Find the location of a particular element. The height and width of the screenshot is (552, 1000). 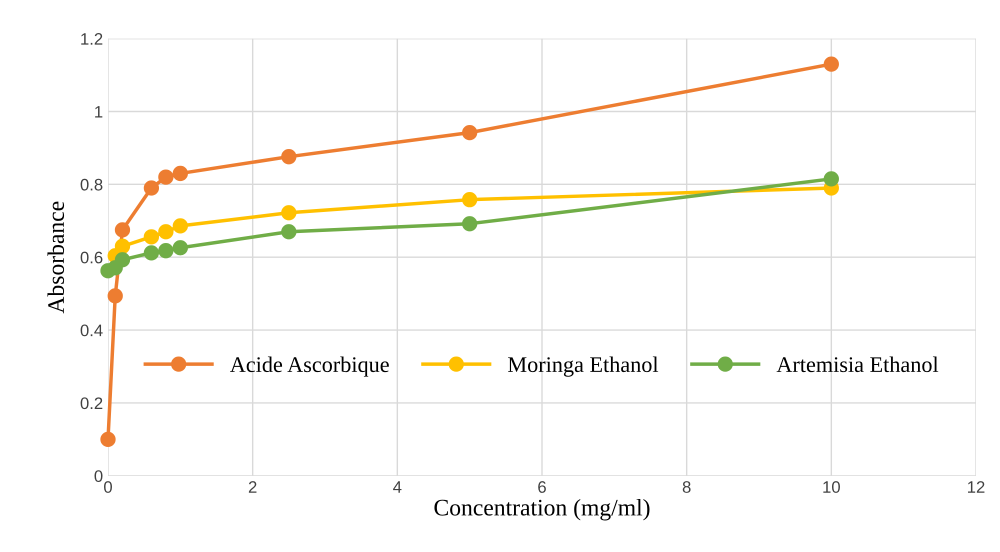

legend-label: Moringa Ethanol is located at coordinates (583, 366).